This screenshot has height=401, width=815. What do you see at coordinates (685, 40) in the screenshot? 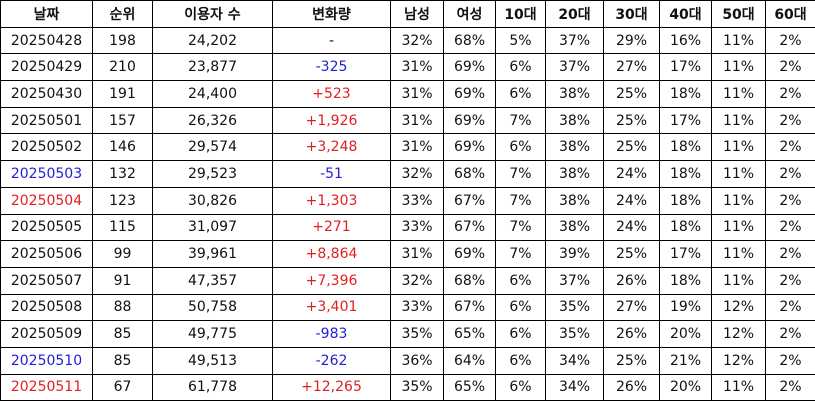
I see `cell-age-40s: 16%` at bounding box center [685, 40].